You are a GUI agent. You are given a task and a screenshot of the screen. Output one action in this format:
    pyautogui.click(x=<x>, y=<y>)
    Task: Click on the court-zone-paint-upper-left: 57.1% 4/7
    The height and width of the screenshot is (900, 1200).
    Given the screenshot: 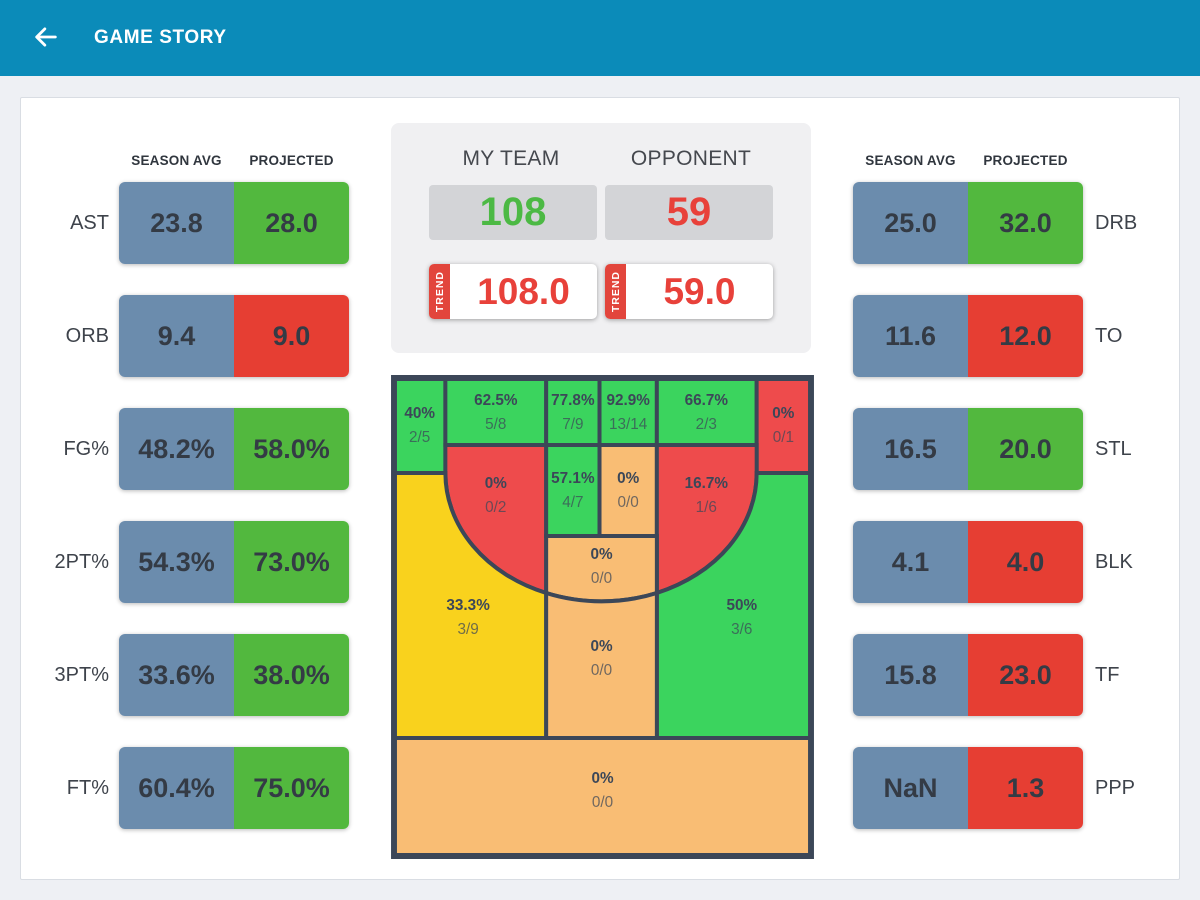 What is the action you would take?
    pyautogui.click(x=573, y=490)
    